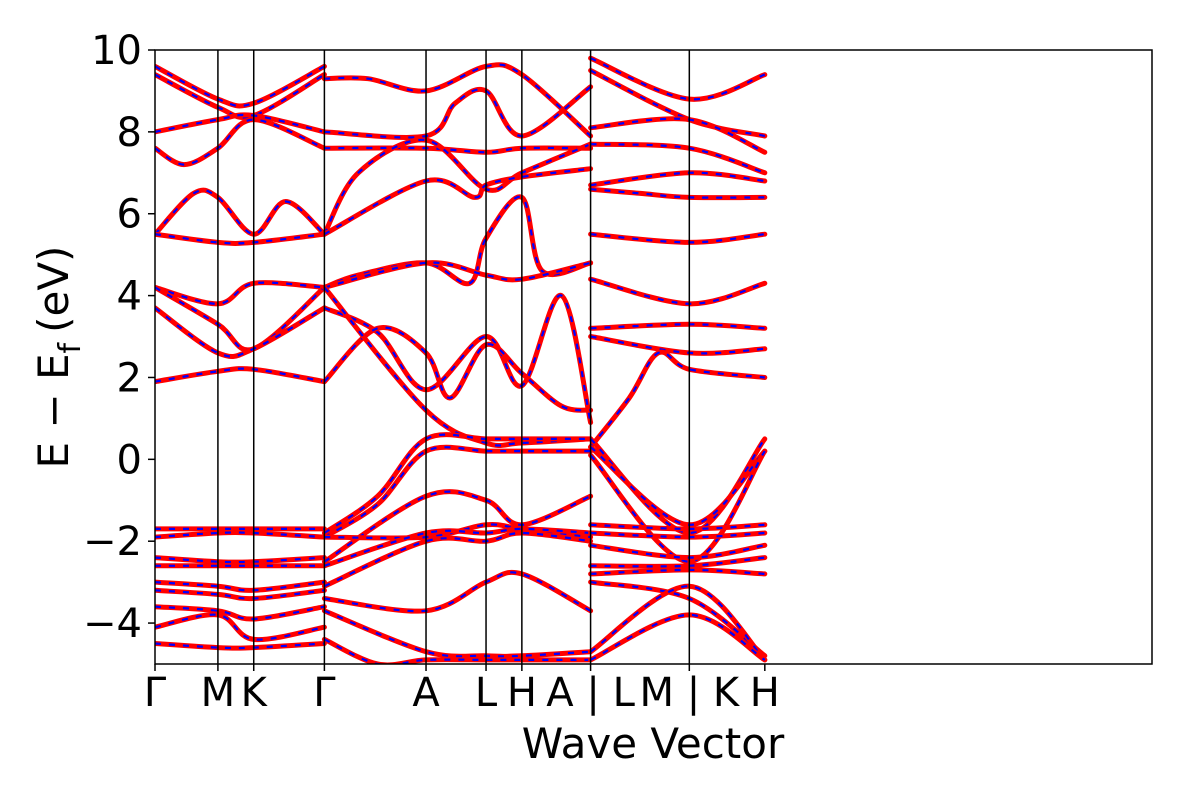  What do you see at coordinates (112, 542) in the screenshot?
I see `y-tick-label: −2` at bounding box center [112, 542].